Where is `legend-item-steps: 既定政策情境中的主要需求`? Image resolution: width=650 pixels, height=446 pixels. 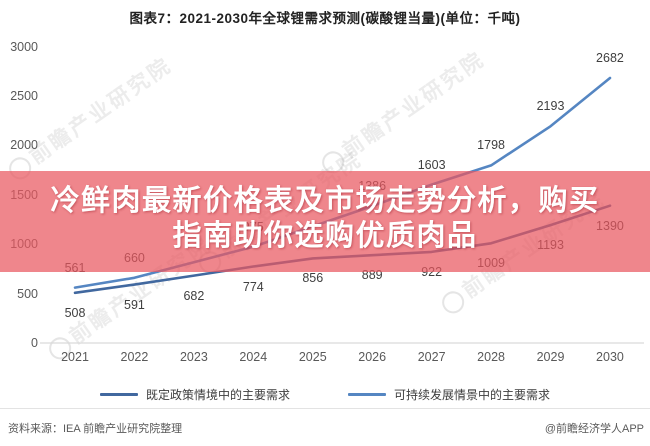
legend-item-steps: 既定政策情境中的主要需求 is located at coordinates (194, 394).